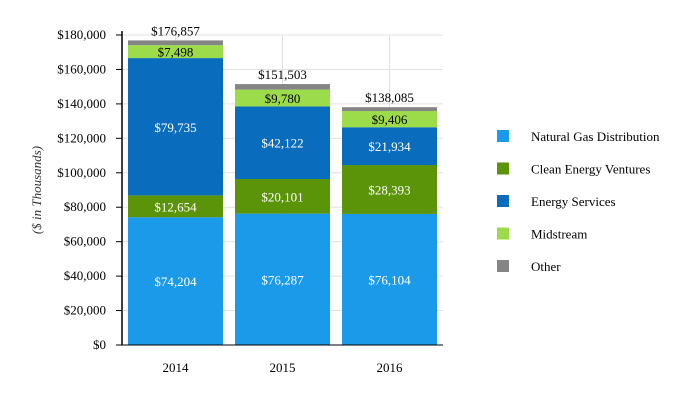 The width and height of the screenshot is (700, 400). I want to click on data-label: $28,393, so click(389, 189).